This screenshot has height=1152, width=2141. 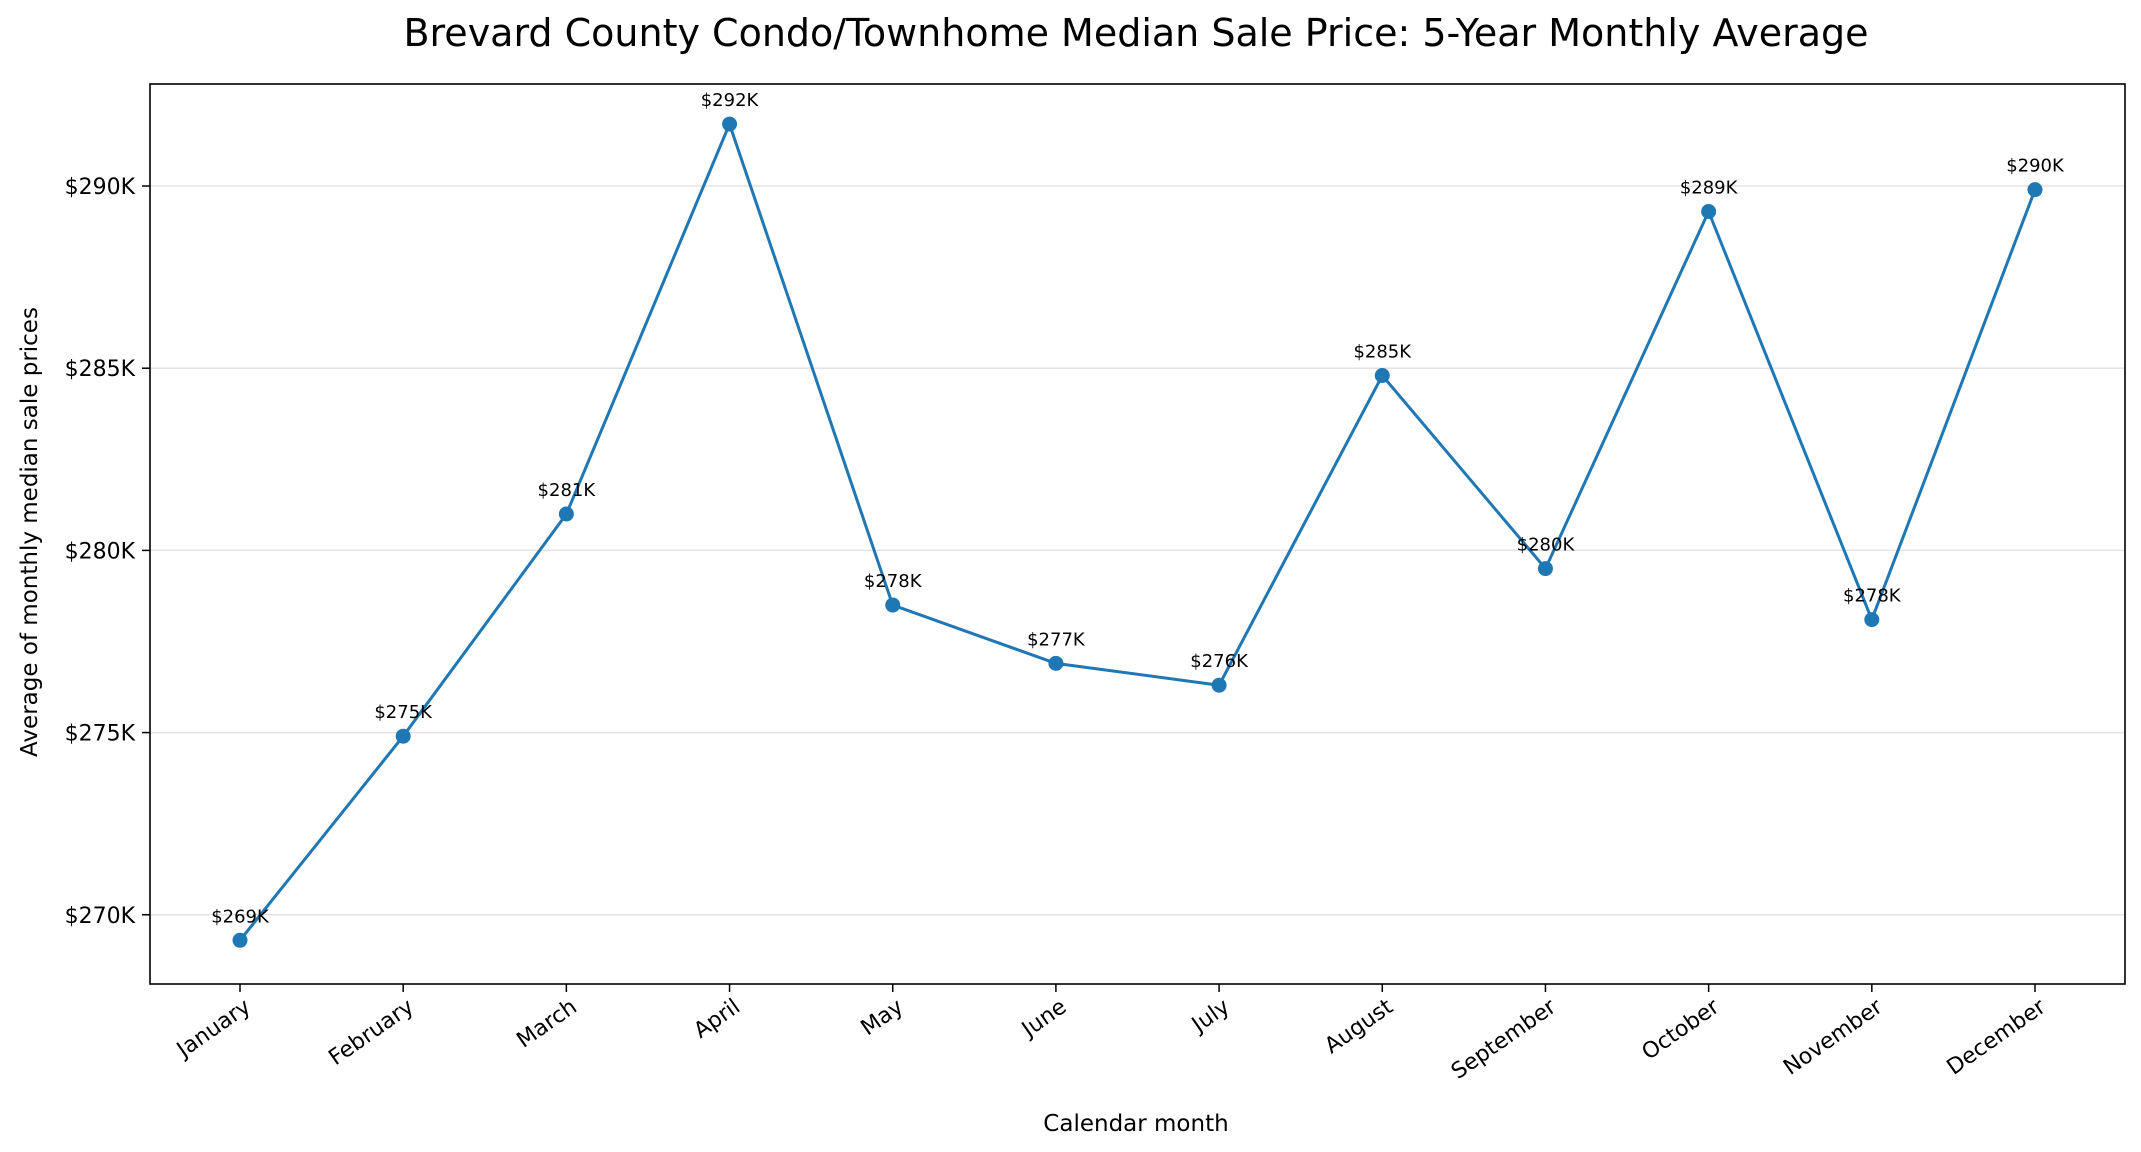 I want to click on data-label: $292K, so click(x=730, y=100).